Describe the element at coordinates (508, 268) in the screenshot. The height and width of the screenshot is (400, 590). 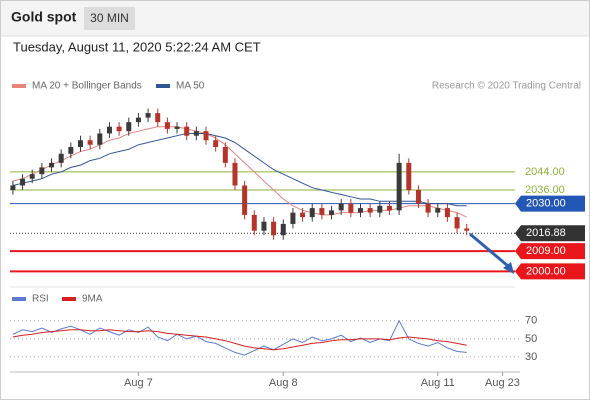
I see `forecast-arrowhead` at that location.